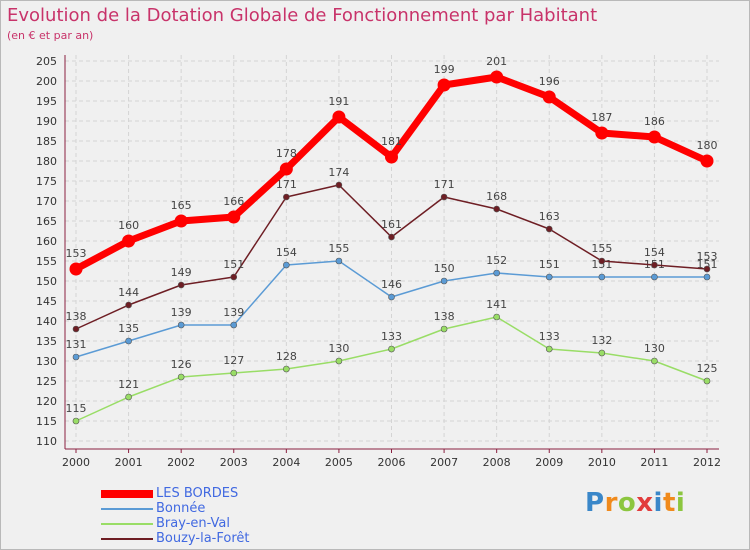  I want to click on data-label-bouzy-la-foret: 163, so click(549, 216).